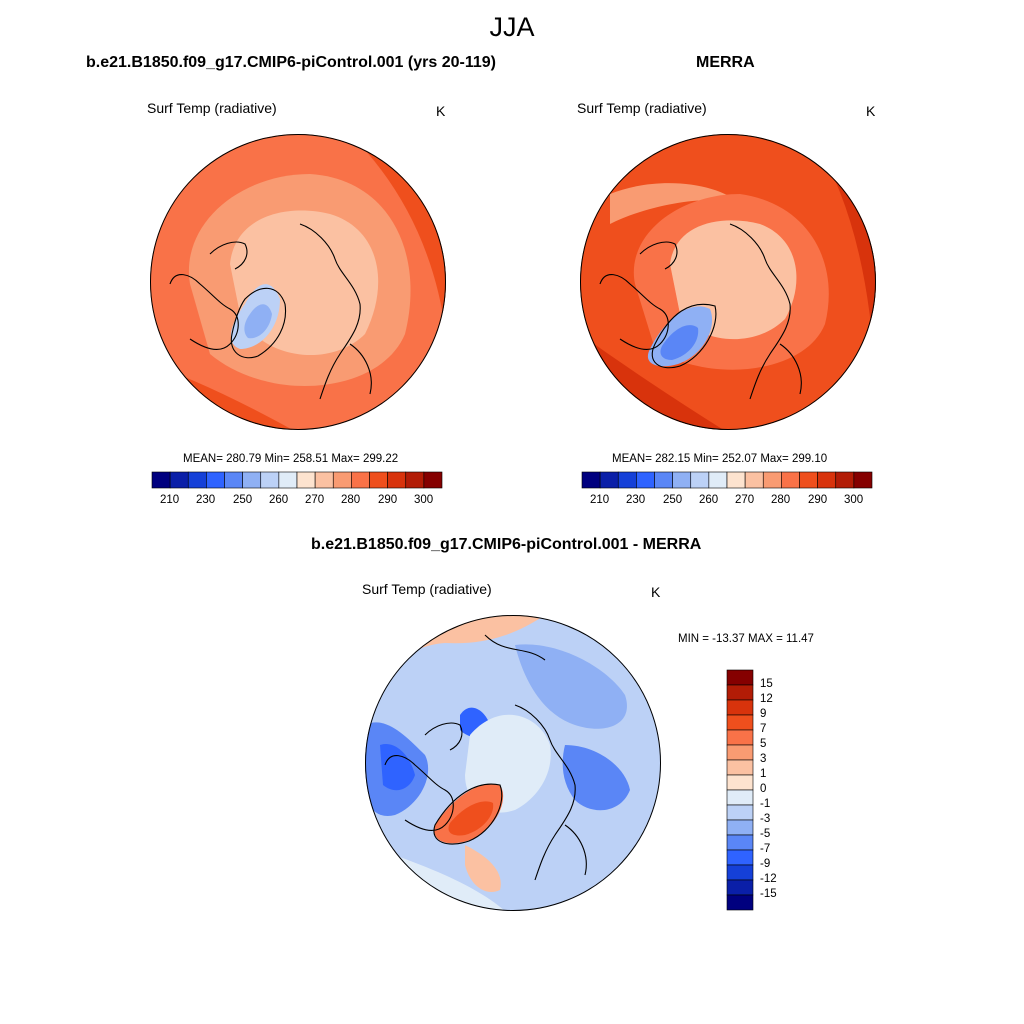 The height and width of the screenshot is (1024, 1024). I want to click on colorbar-tick-label: -9, so click(765, 864).